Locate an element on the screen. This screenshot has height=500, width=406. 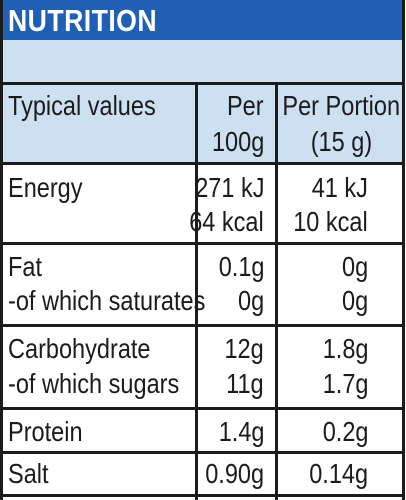
nutrition-title: NUTRITION is located at coordinates (83, 20).